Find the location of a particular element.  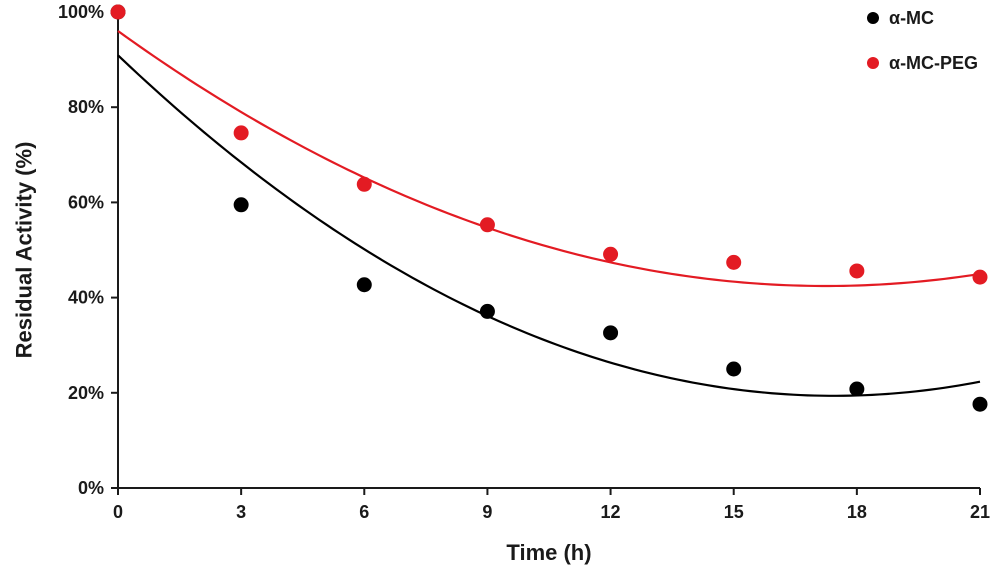

y-tick-label: 0% is located at coordinates (91, 488).